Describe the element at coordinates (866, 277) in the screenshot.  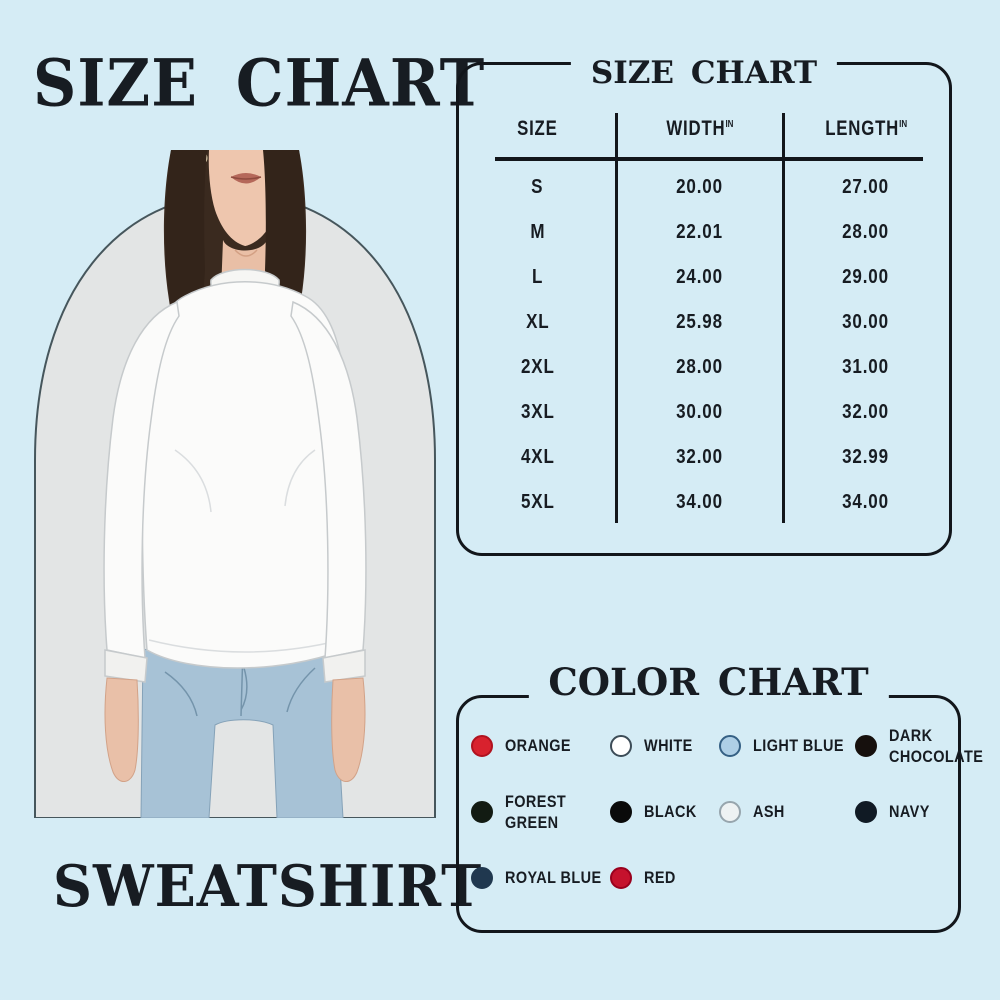
I see `table-cell-length: 29.00` at that location.